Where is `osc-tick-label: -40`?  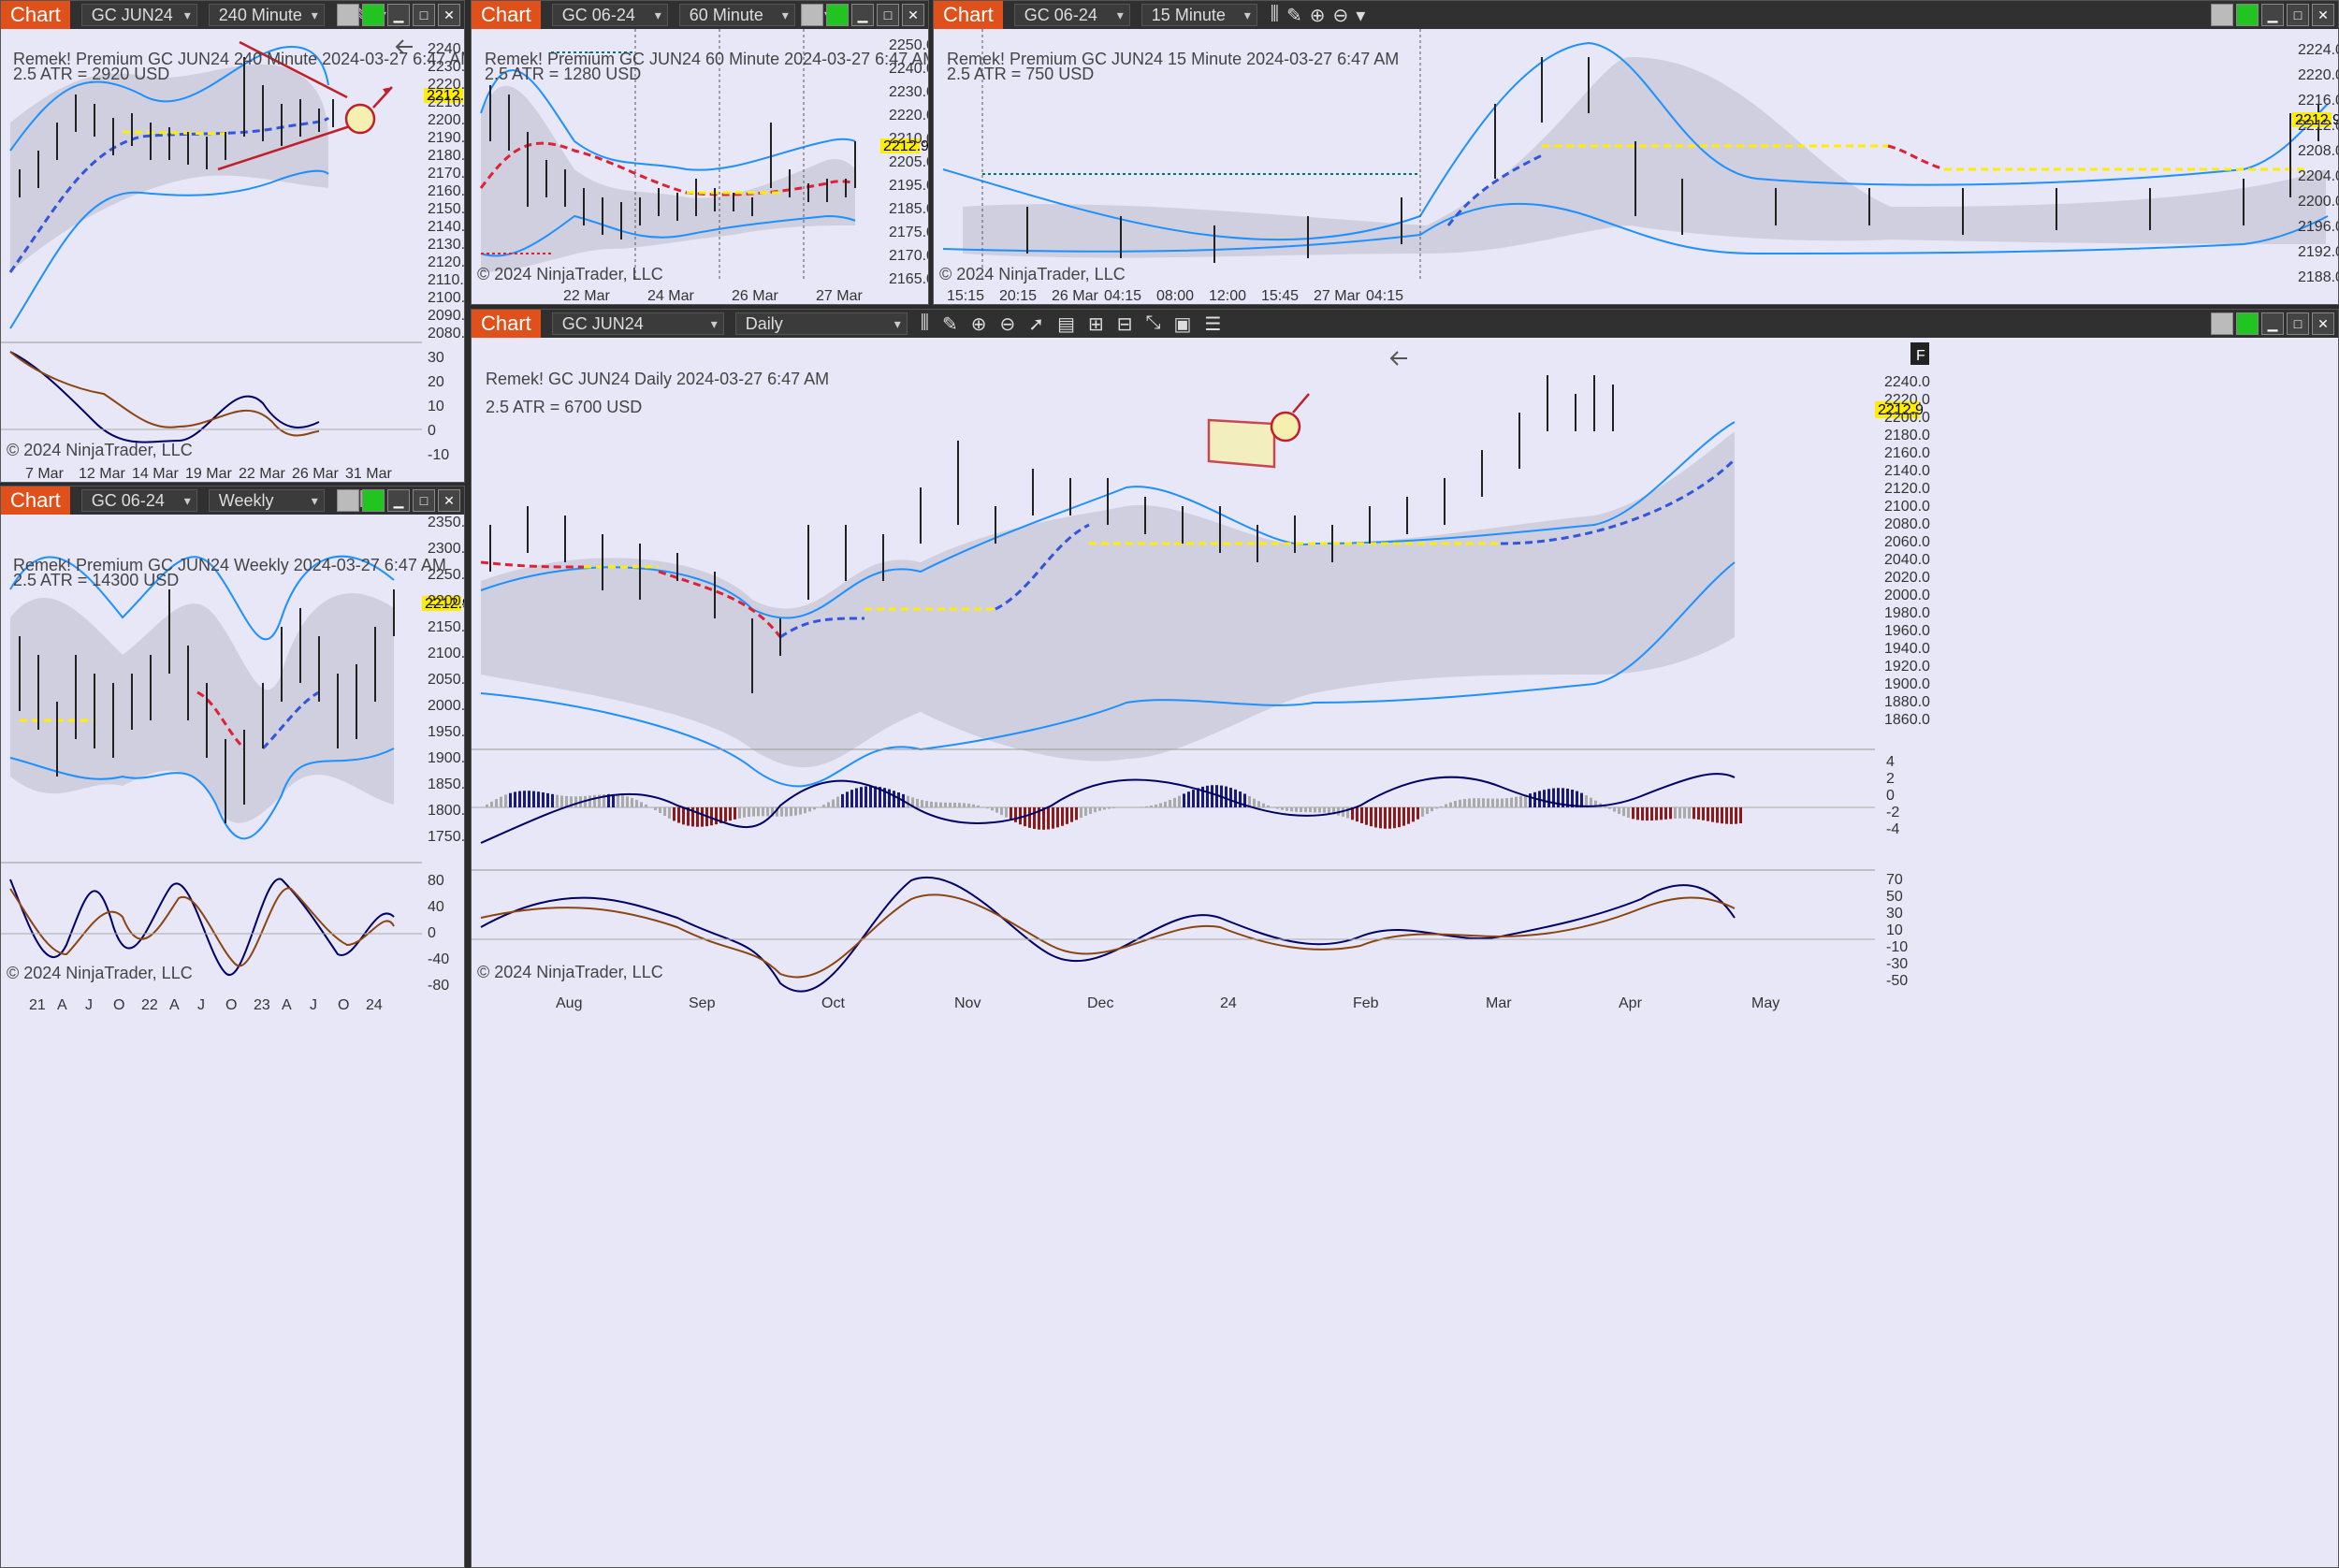 osc-tick-label: -40 is located at coordinates (438, 959).